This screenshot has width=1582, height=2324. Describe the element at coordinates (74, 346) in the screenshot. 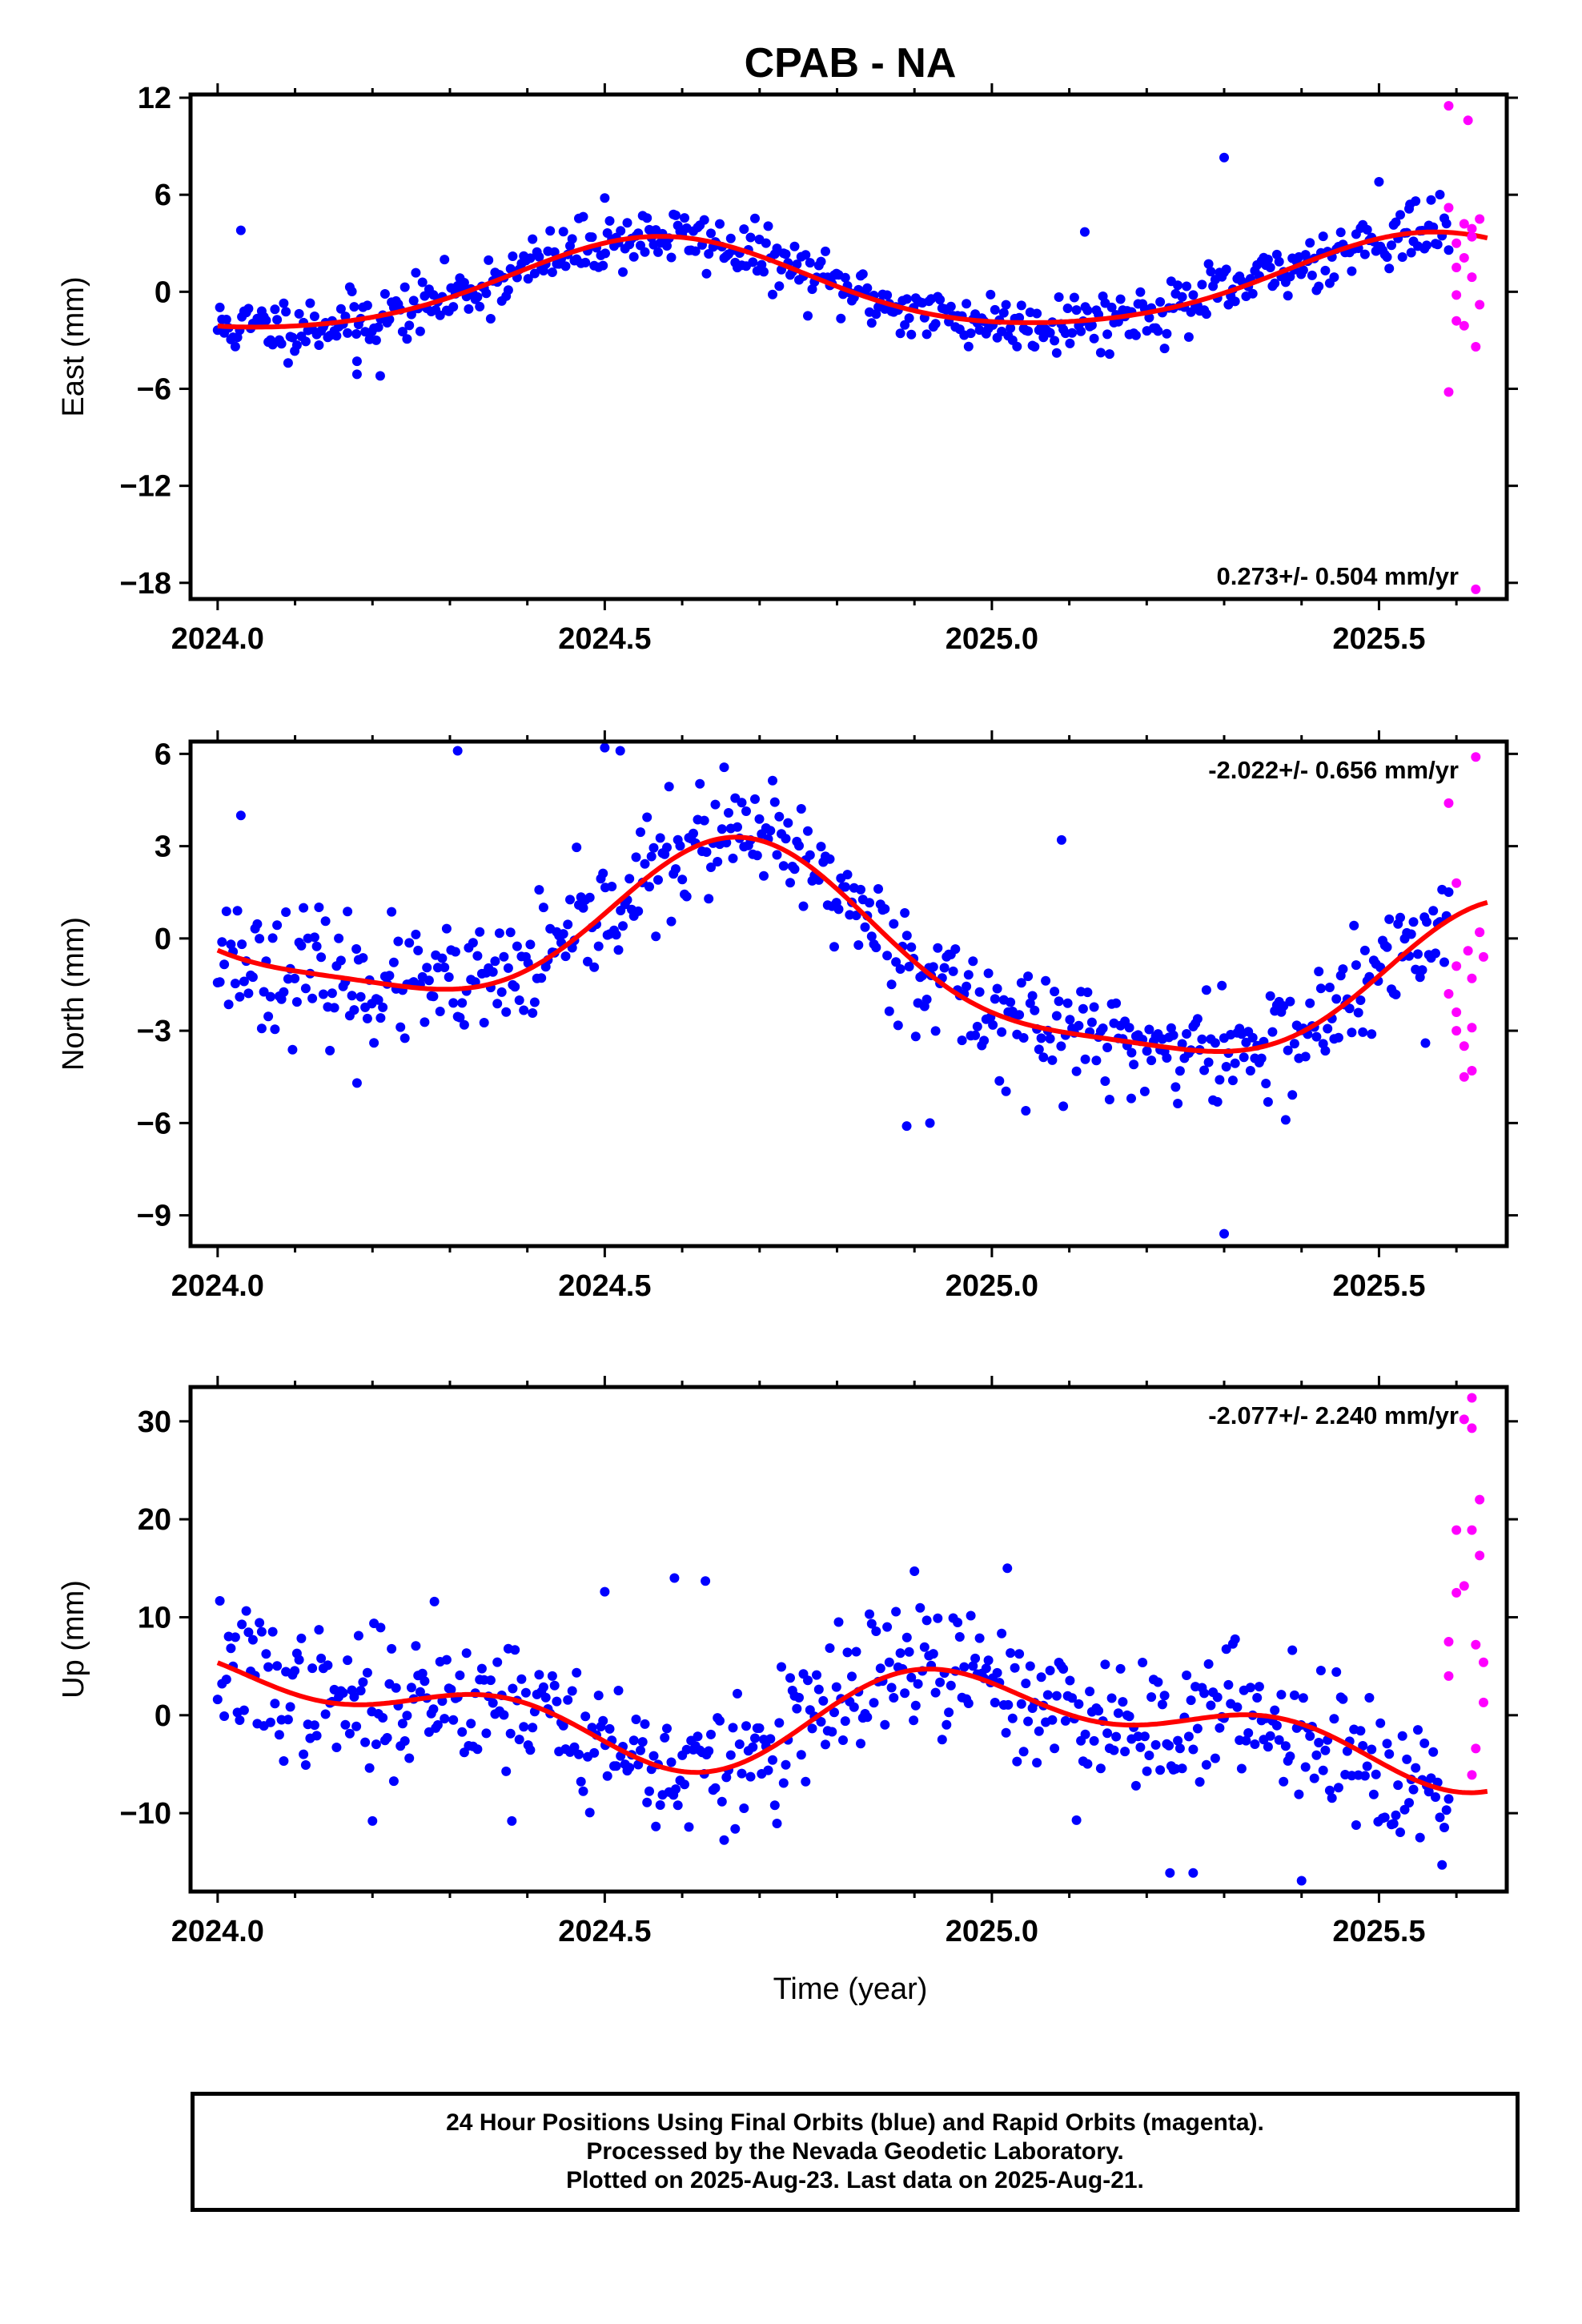

I see `y-axis-label: East (mm)` at that location.